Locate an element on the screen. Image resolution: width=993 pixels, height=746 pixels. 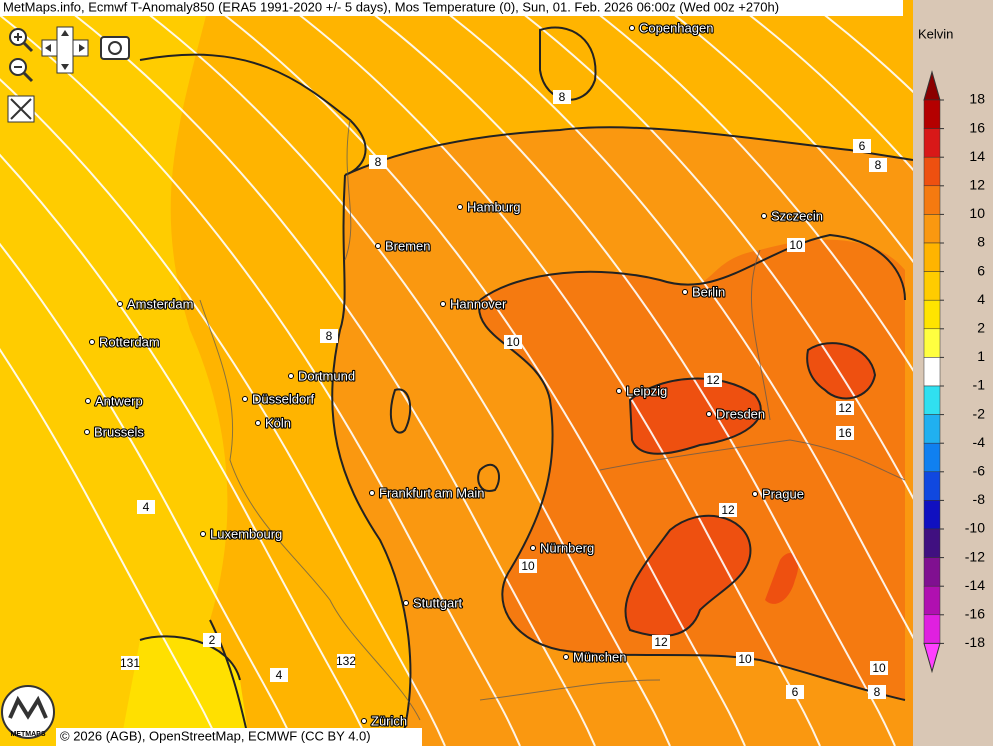
screenshot-button is located at coordinates (115, 48).